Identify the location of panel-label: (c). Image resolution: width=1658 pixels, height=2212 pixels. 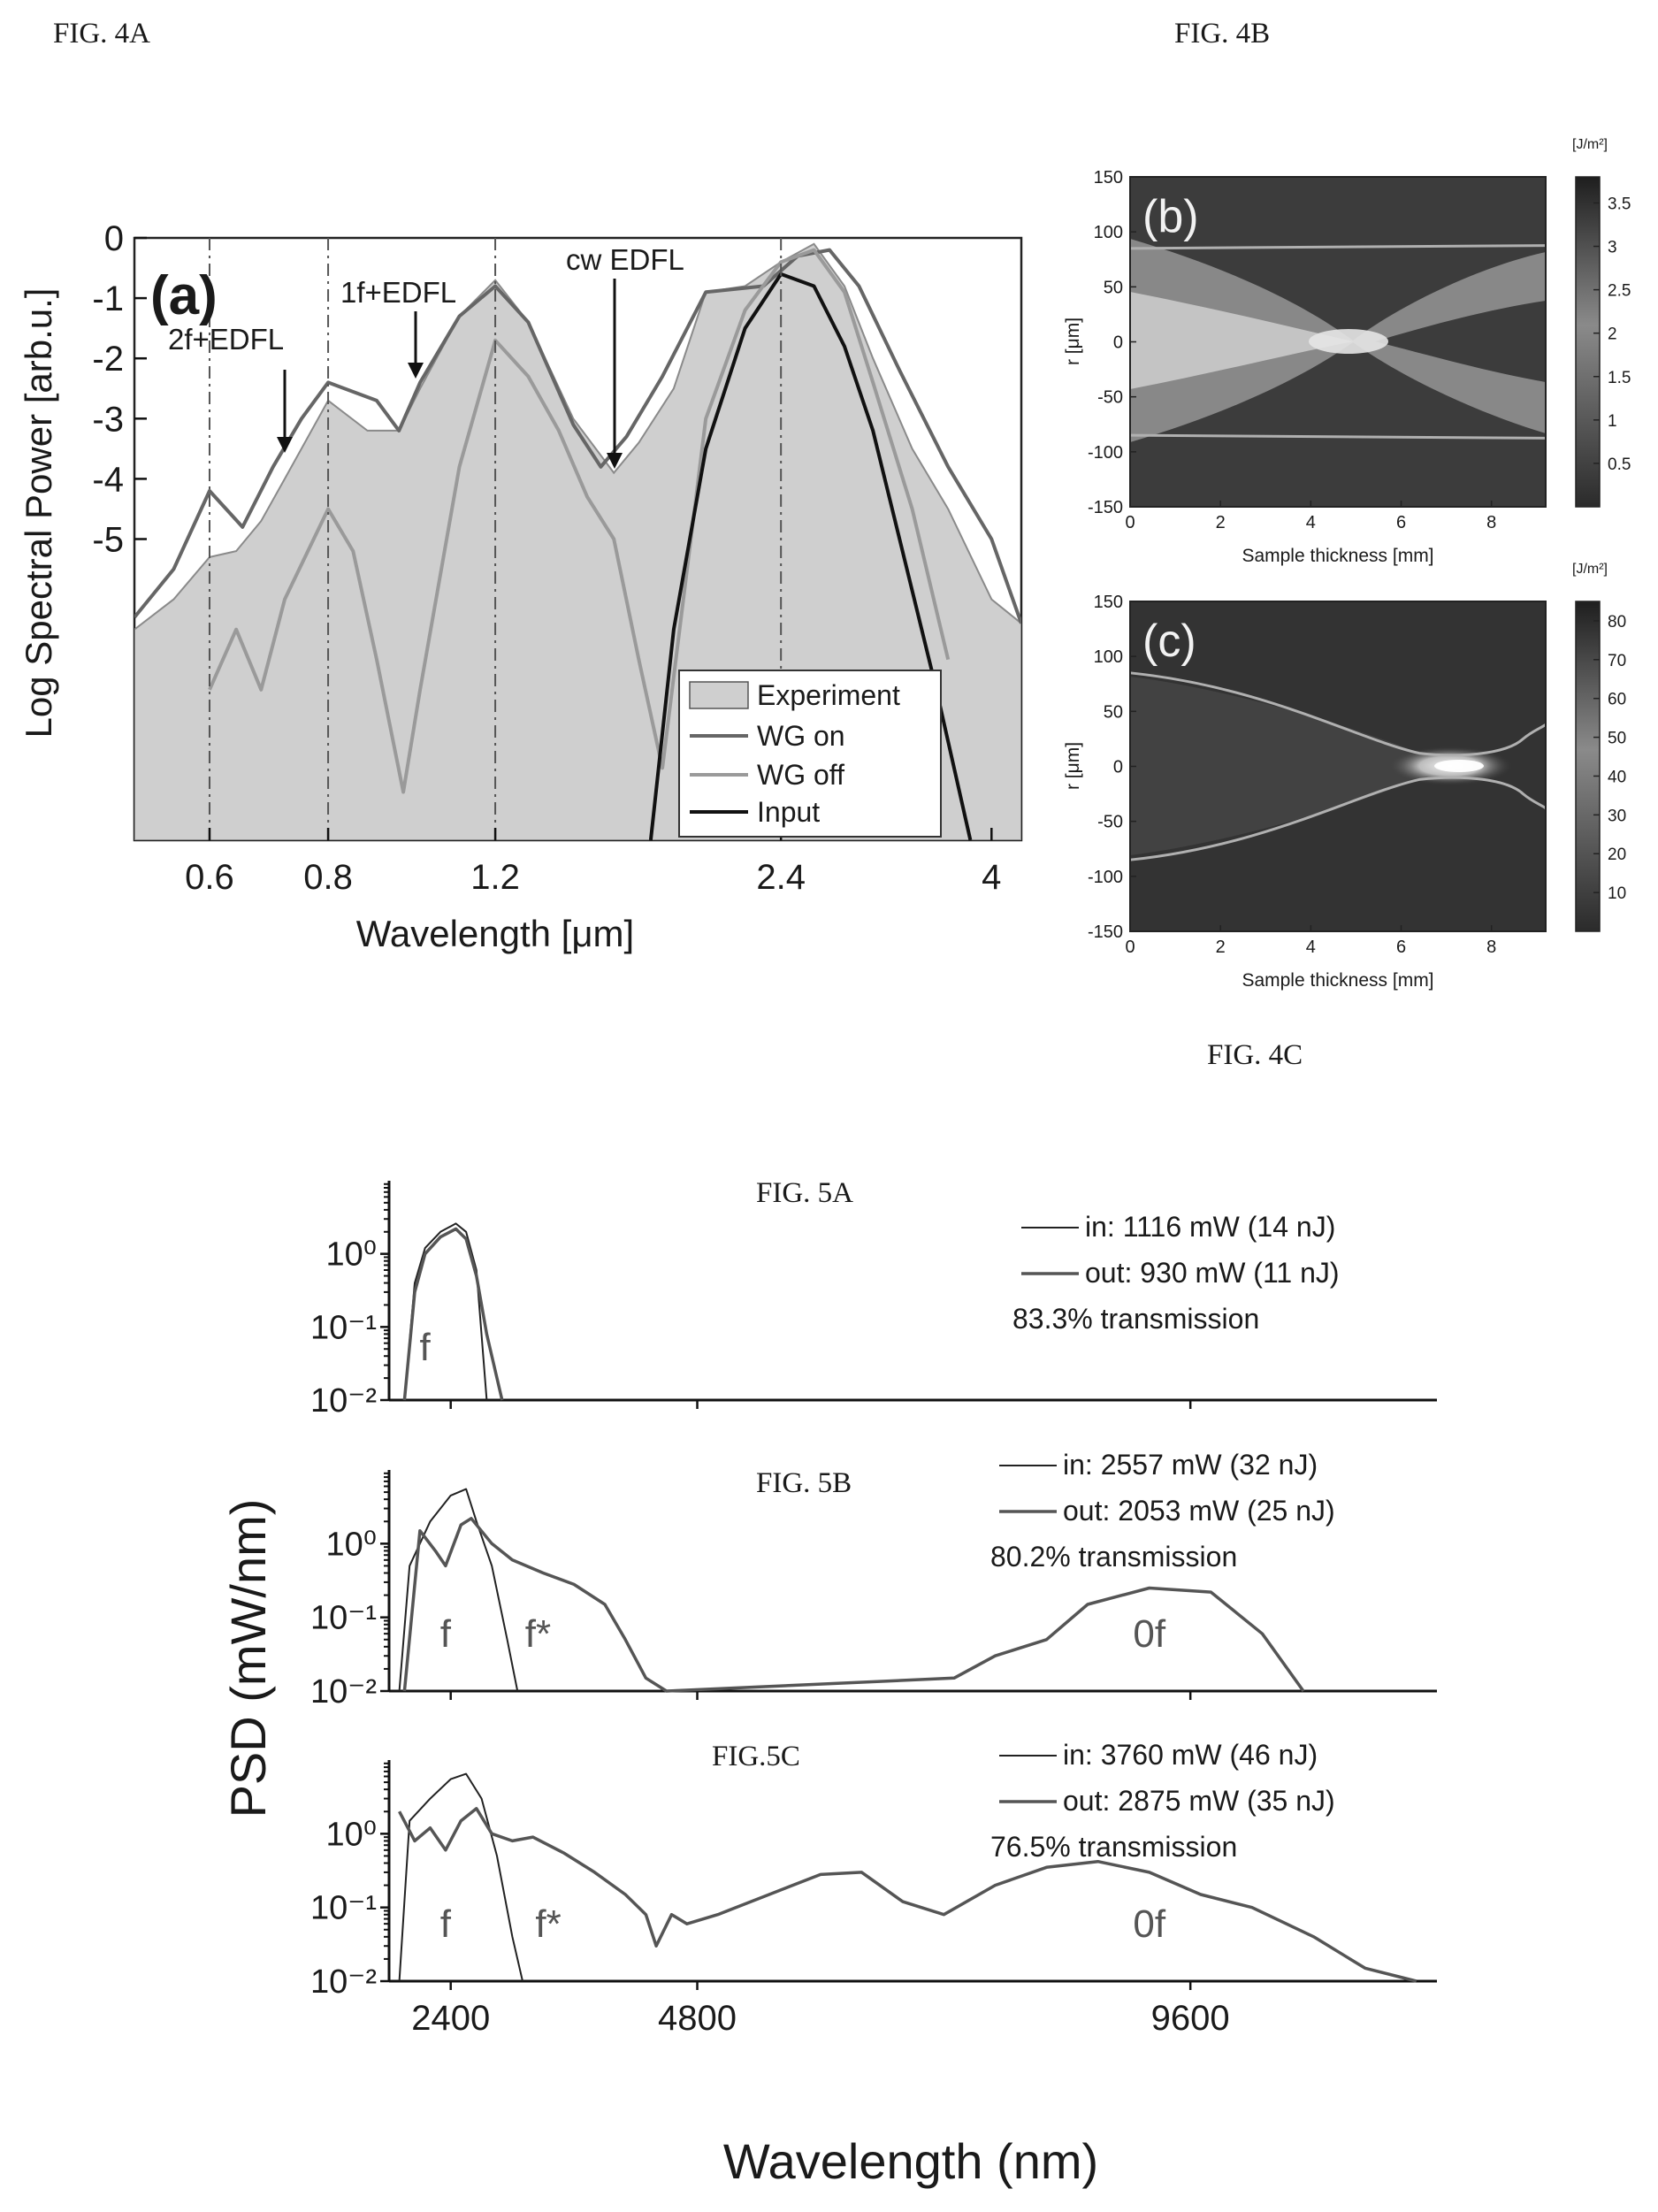
(1169, 641).